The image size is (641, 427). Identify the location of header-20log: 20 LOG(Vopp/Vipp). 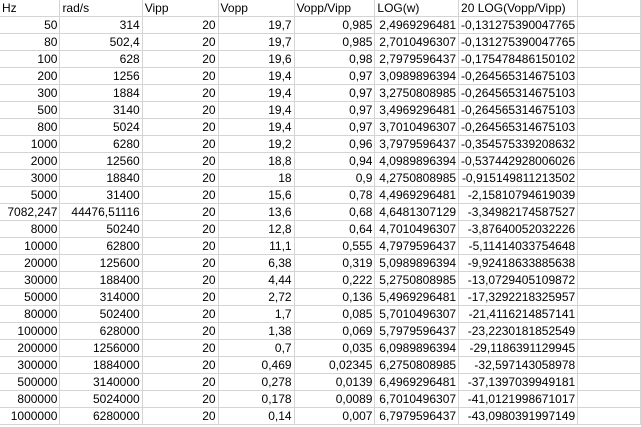
(518, 8).